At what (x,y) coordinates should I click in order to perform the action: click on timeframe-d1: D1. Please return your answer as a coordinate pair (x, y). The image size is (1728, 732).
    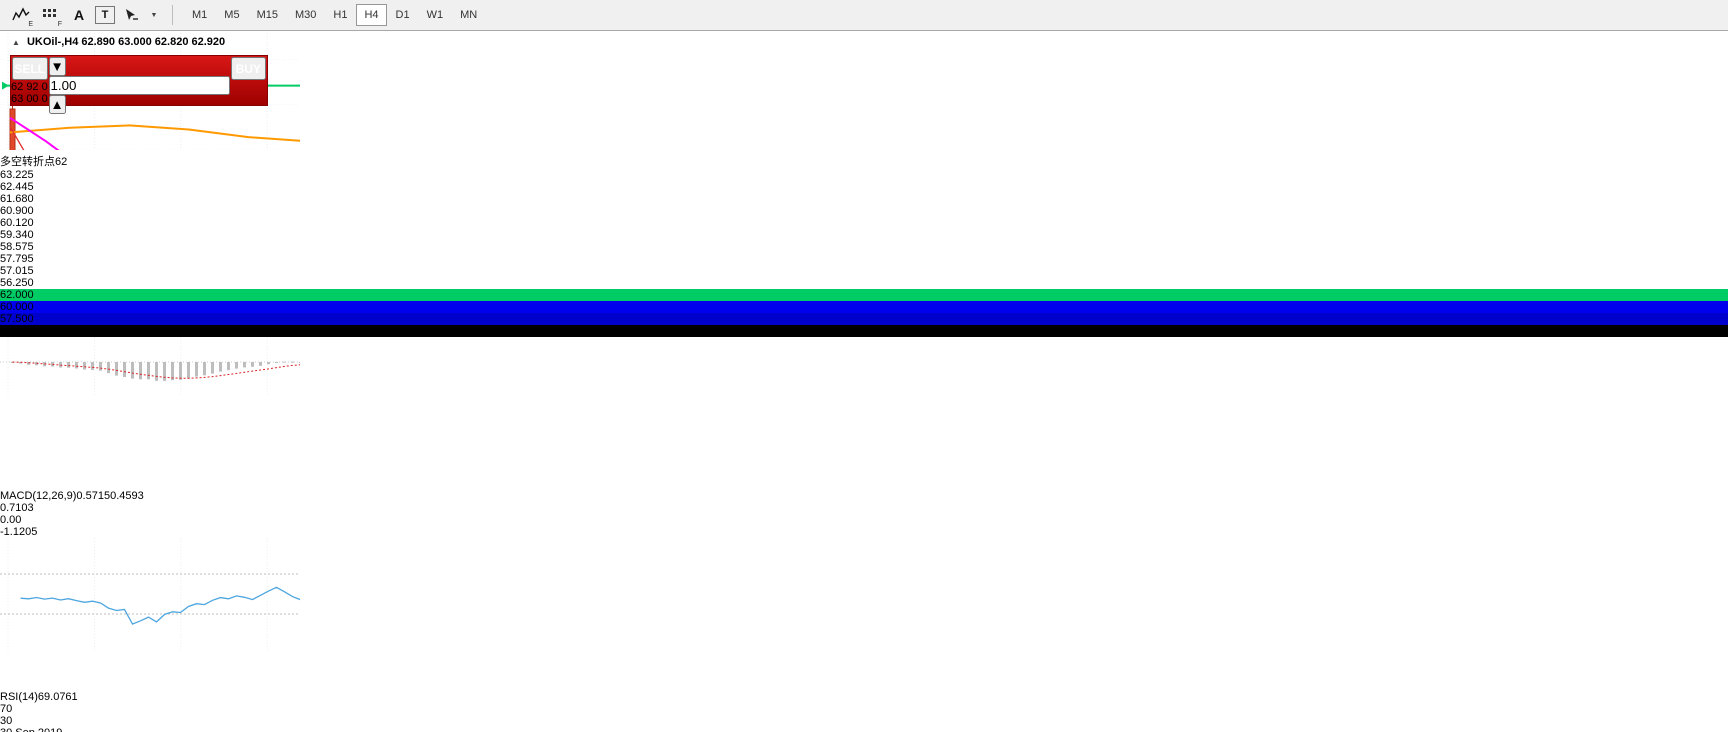
    Looking at the image, I should click on (403, 15).